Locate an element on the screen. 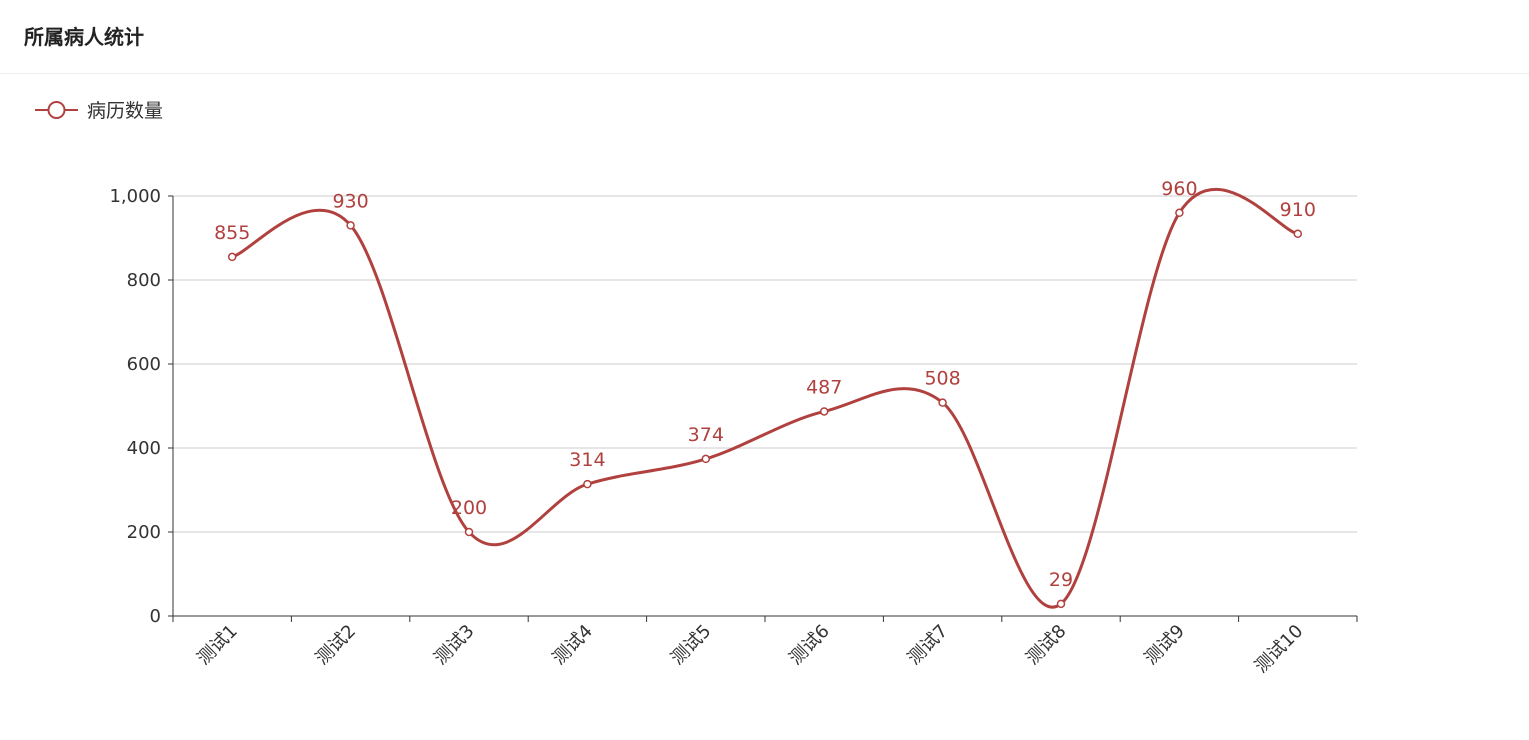 The image size is (1529, 740). y-tick-label: 200 is located at coordinates (144, 532).